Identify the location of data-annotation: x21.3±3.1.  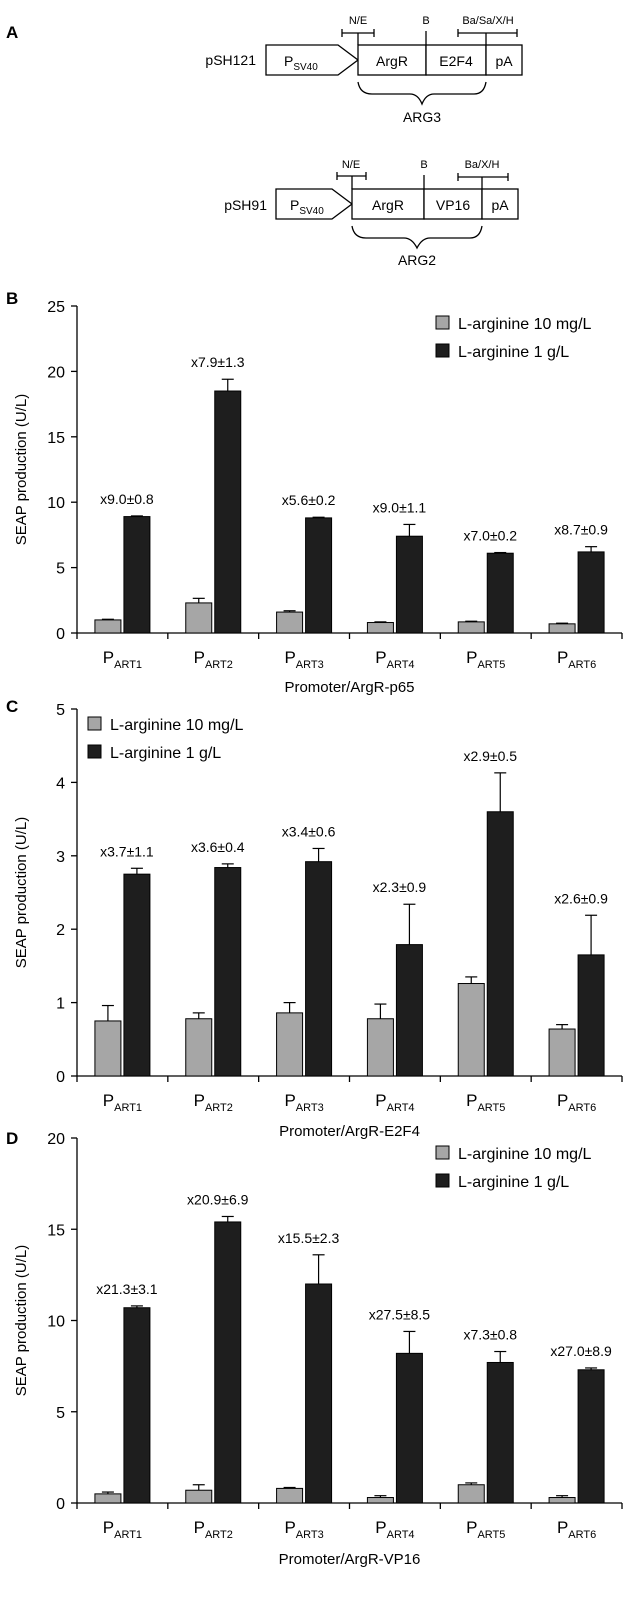
(127, 1289).